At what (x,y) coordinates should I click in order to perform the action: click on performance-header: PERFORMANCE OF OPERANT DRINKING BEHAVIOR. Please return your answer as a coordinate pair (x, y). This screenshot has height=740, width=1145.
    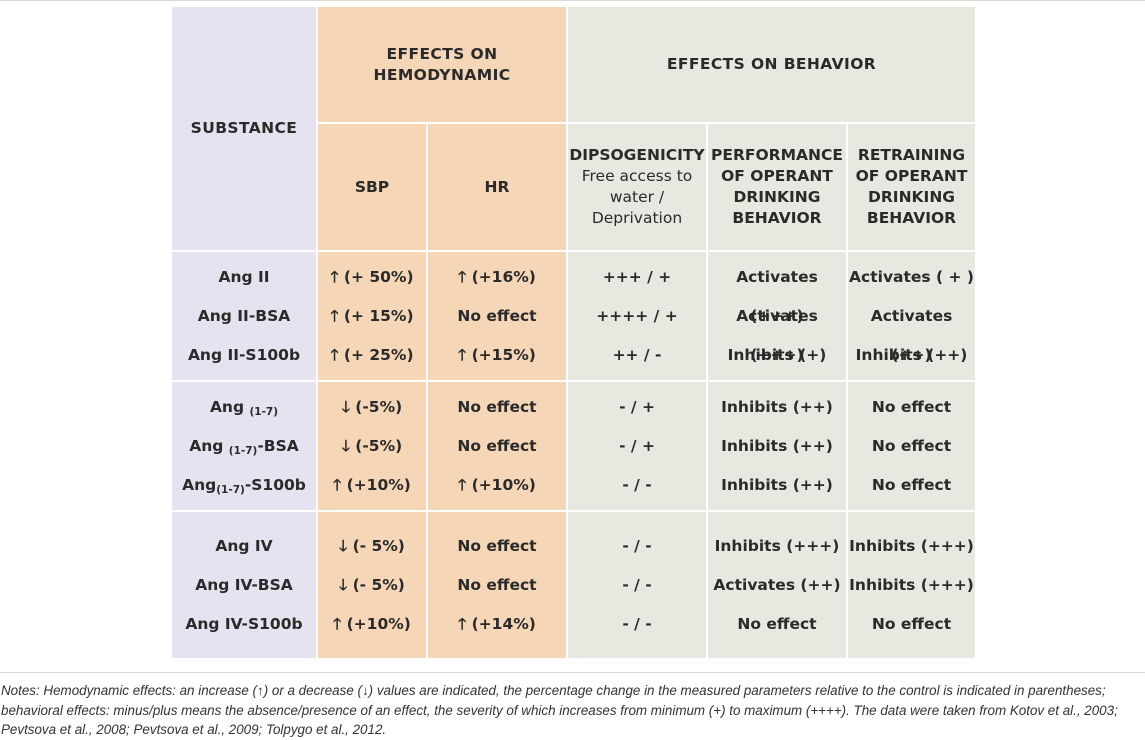
    Looking at the image, I should click on (777, 187).